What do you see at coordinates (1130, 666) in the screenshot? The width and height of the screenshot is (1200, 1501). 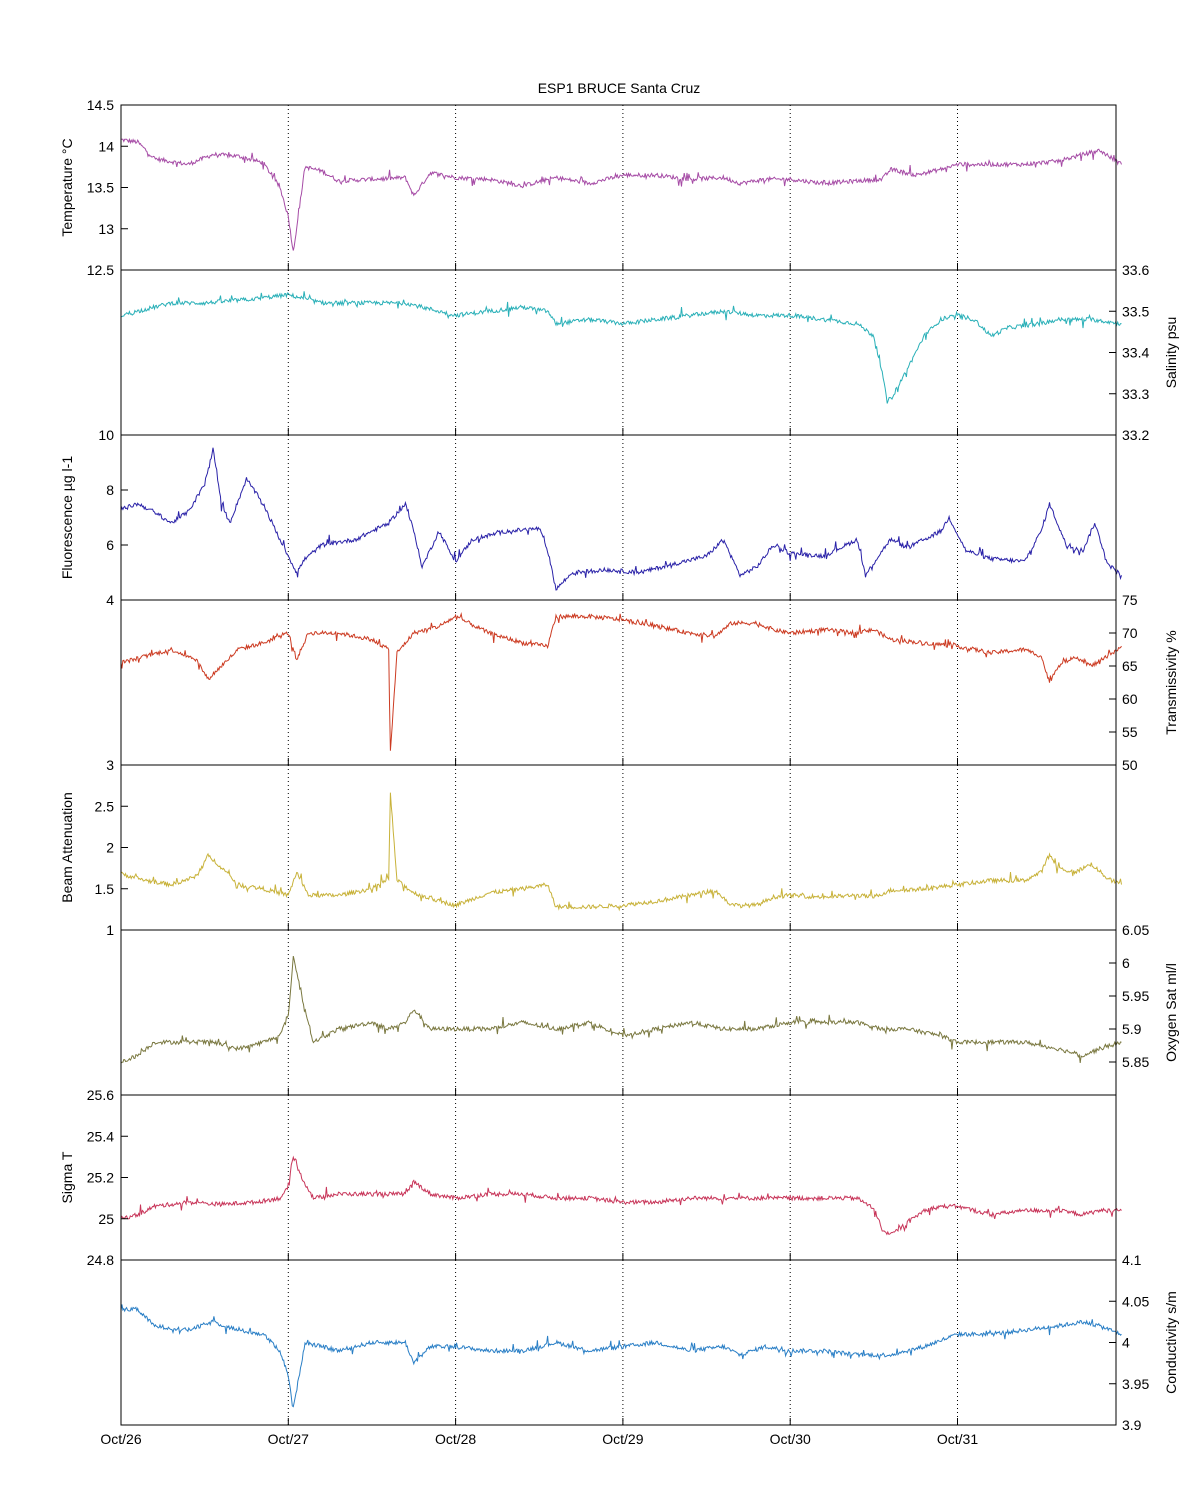 I see `y-tick-label: 65` at bounding box center [1130, 666].